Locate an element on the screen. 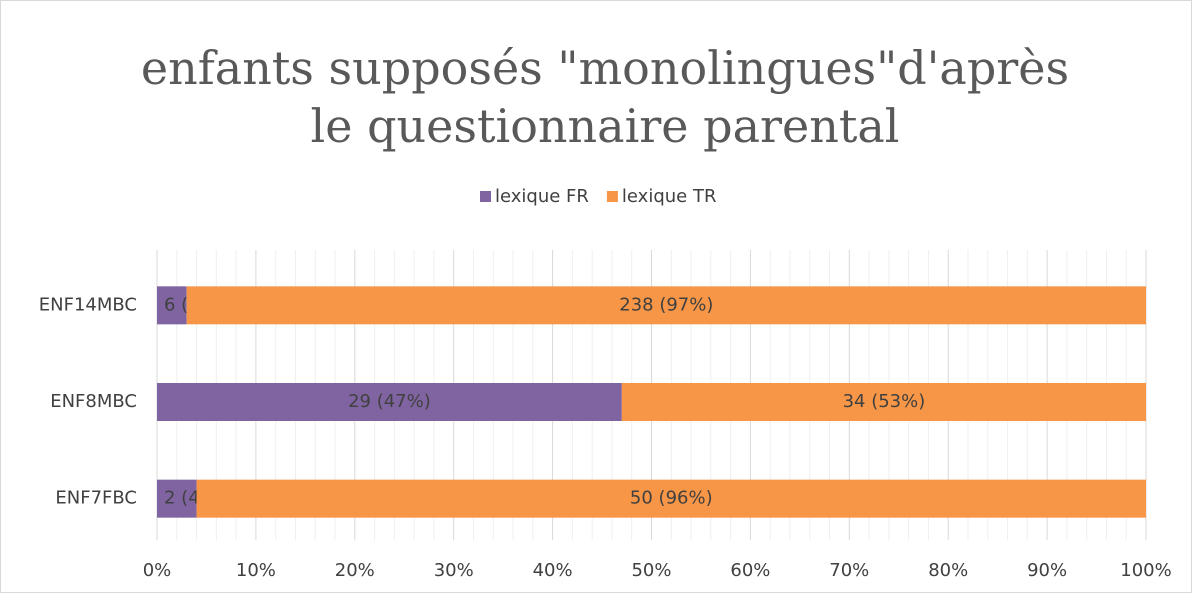  data-label: 238 (97%) is located at coordinates (666, 304).